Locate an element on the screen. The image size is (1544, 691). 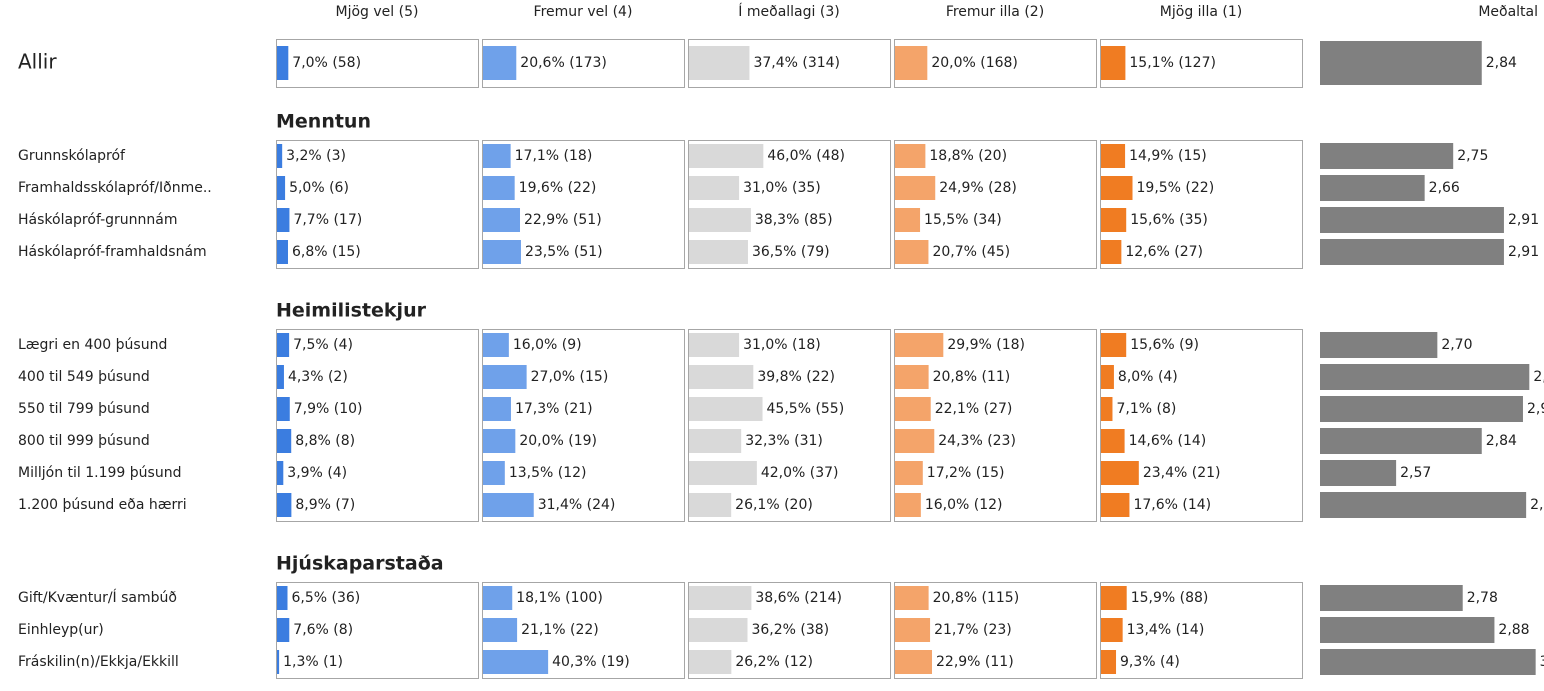
value-label: 23,4% (21) is located at coordinates (1182, 473).